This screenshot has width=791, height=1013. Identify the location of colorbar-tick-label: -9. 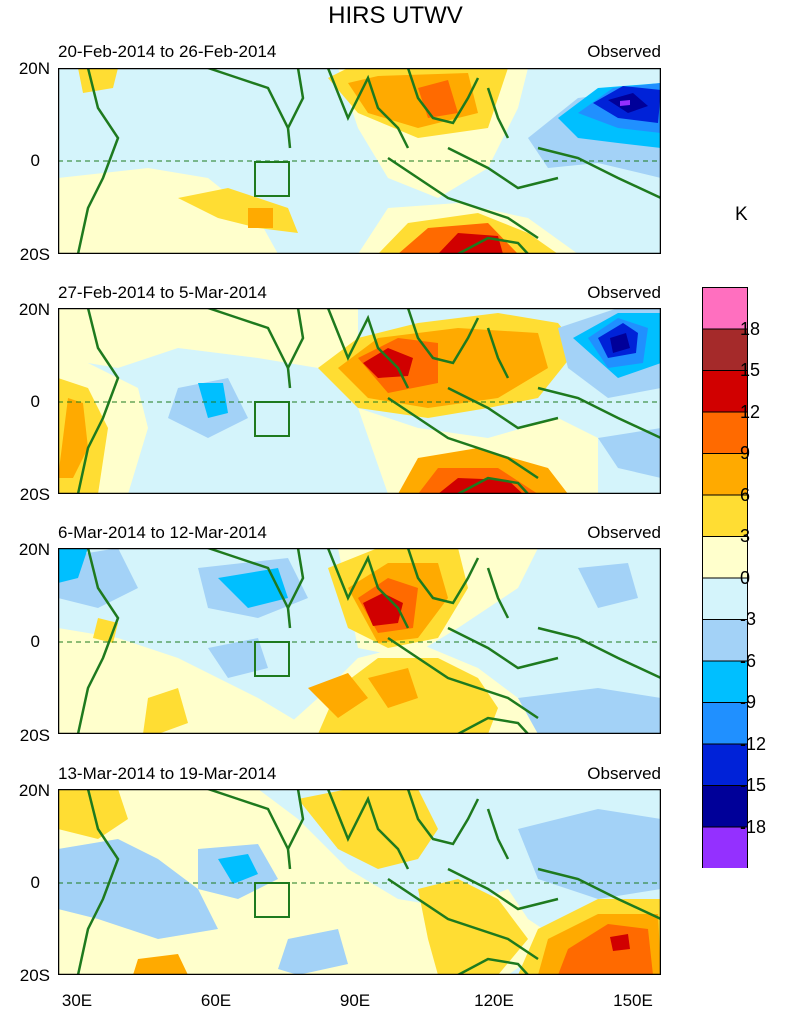
(748, 702).